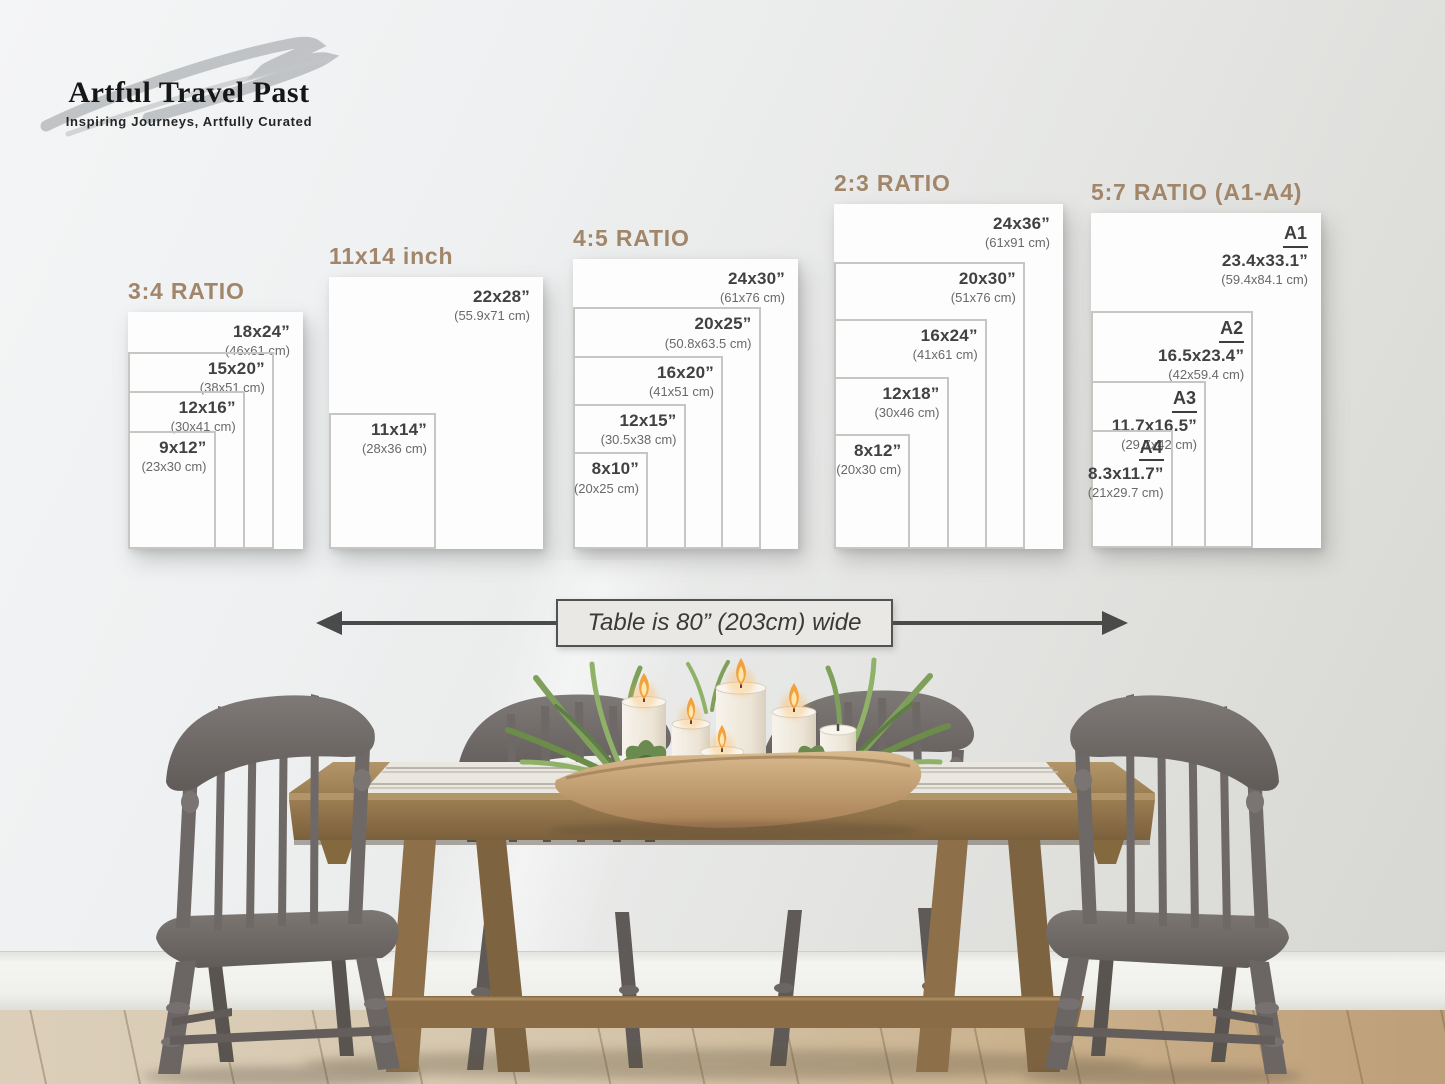 The height and width of the screenshot is (1084, 1445). I want to click on table-width-annotation: Table is 80” (203cm) wide, so click(722, 623).